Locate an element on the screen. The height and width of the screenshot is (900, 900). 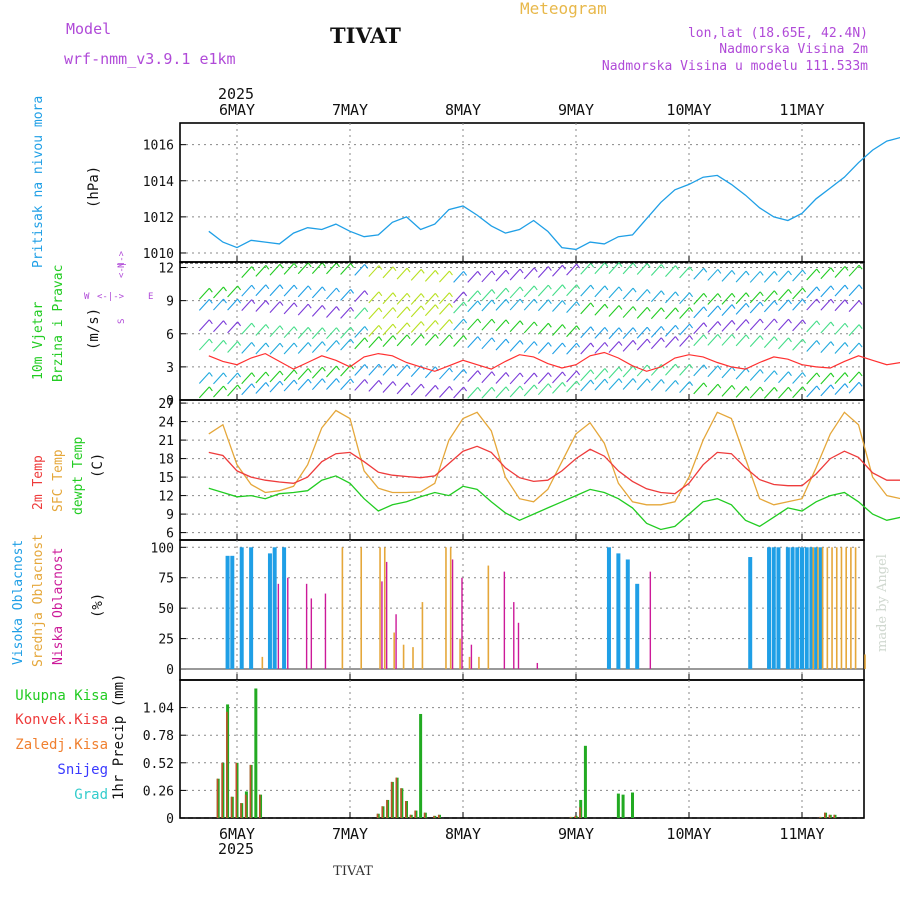
bottom-day-label: 11MAY is located at coordinates (801, 834).